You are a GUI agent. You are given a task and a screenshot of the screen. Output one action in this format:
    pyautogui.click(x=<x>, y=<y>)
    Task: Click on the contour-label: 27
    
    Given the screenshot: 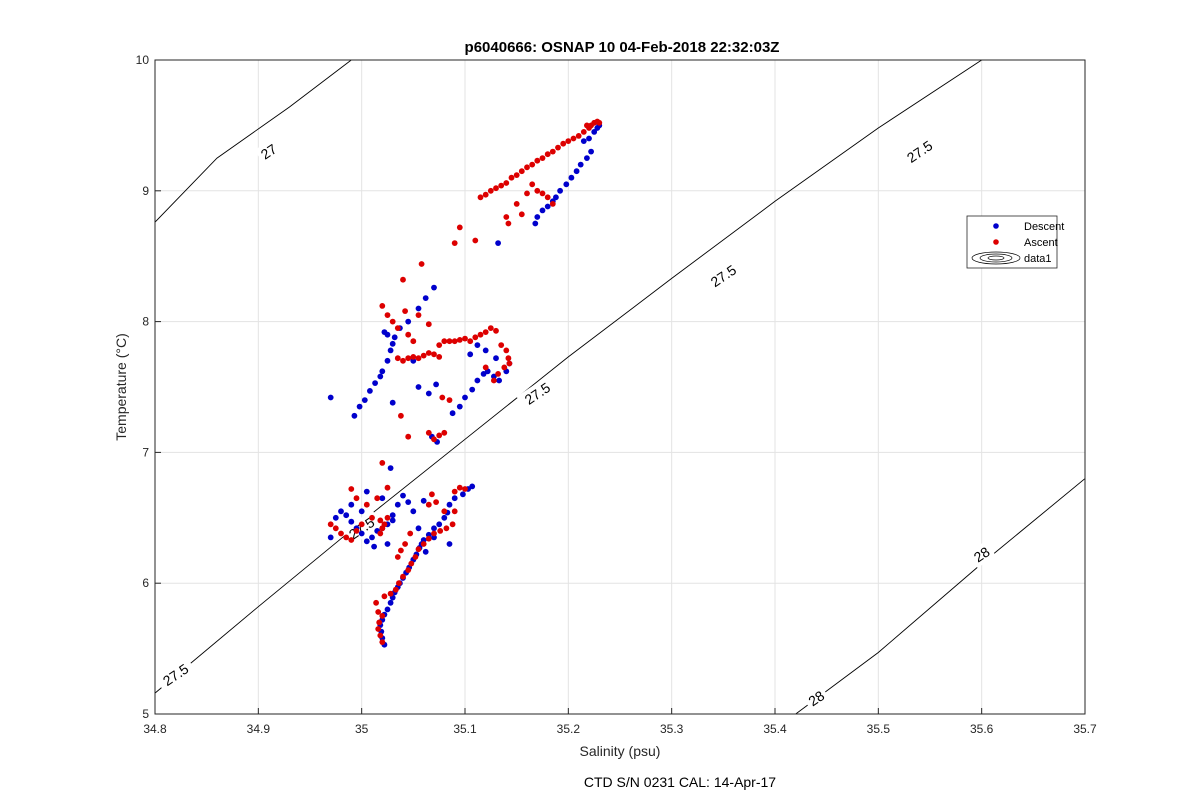 What is the action you would take?
    pyautogui.click(x=269, y=151)
    